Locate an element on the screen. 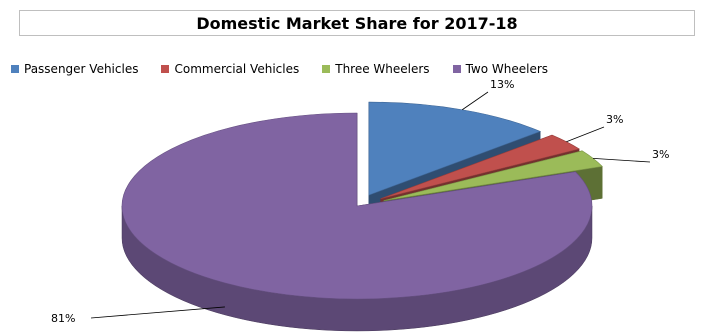 The image size is (715, 332). legend-item-commercial-vehicles: Commercial Vehicles is located at coordinates (230, 69).